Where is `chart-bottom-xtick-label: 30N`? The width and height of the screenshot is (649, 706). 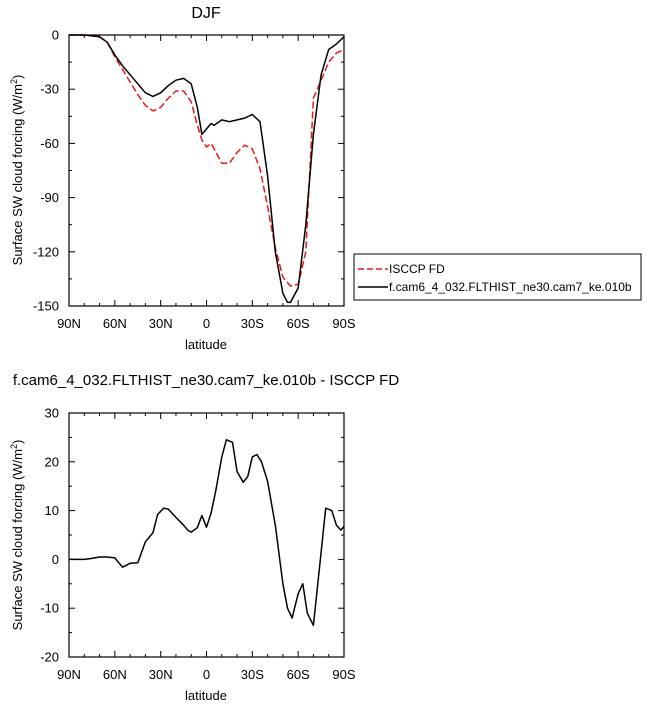 chart-bottom-xtick-label: 30N is located at coordinates (161, 674).